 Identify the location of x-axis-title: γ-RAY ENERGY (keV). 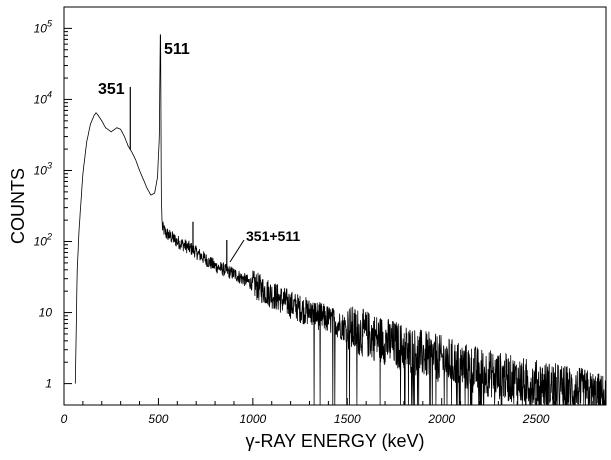
(334, 441).